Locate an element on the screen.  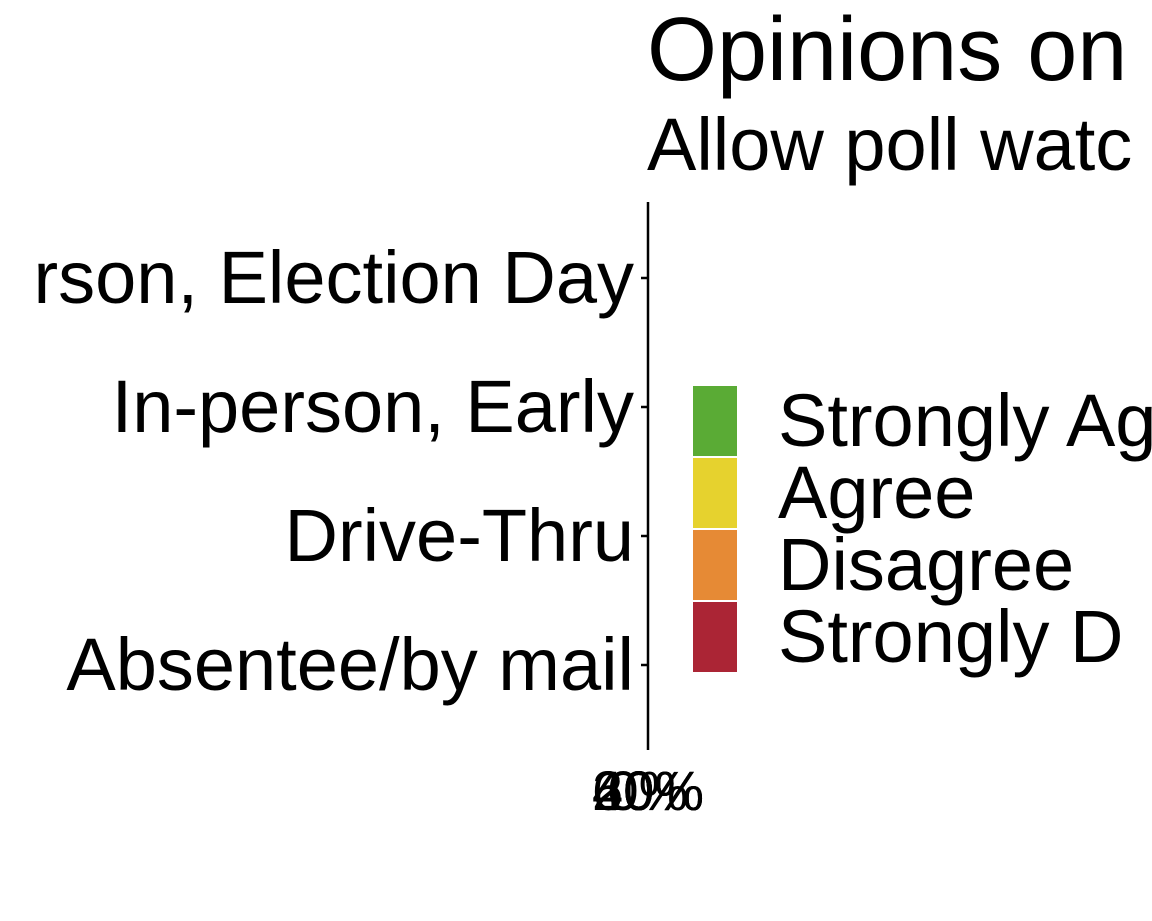
legend-label: Strongly D is located at coordinates (950, 636).